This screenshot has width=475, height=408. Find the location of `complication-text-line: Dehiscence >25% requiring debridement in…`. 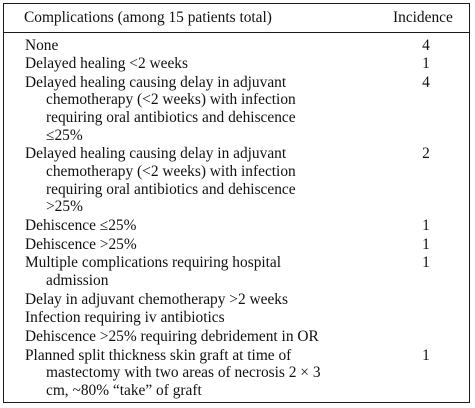

complication-text-line: Dehiscence >25% requiring debridement in… is located at coordinates (172, 336).